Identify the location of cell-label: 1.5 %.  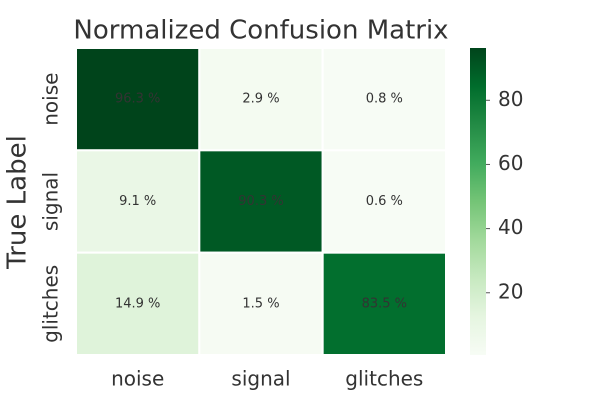
(260, 303).